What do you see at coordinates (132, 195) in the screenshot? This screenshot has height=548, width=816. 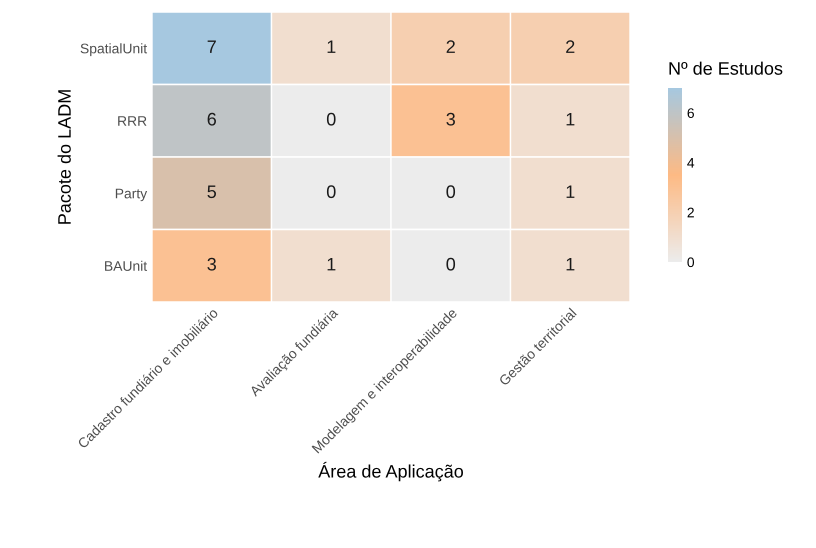 I see `y-tick-label: Party` at bounding box center [132, 195].